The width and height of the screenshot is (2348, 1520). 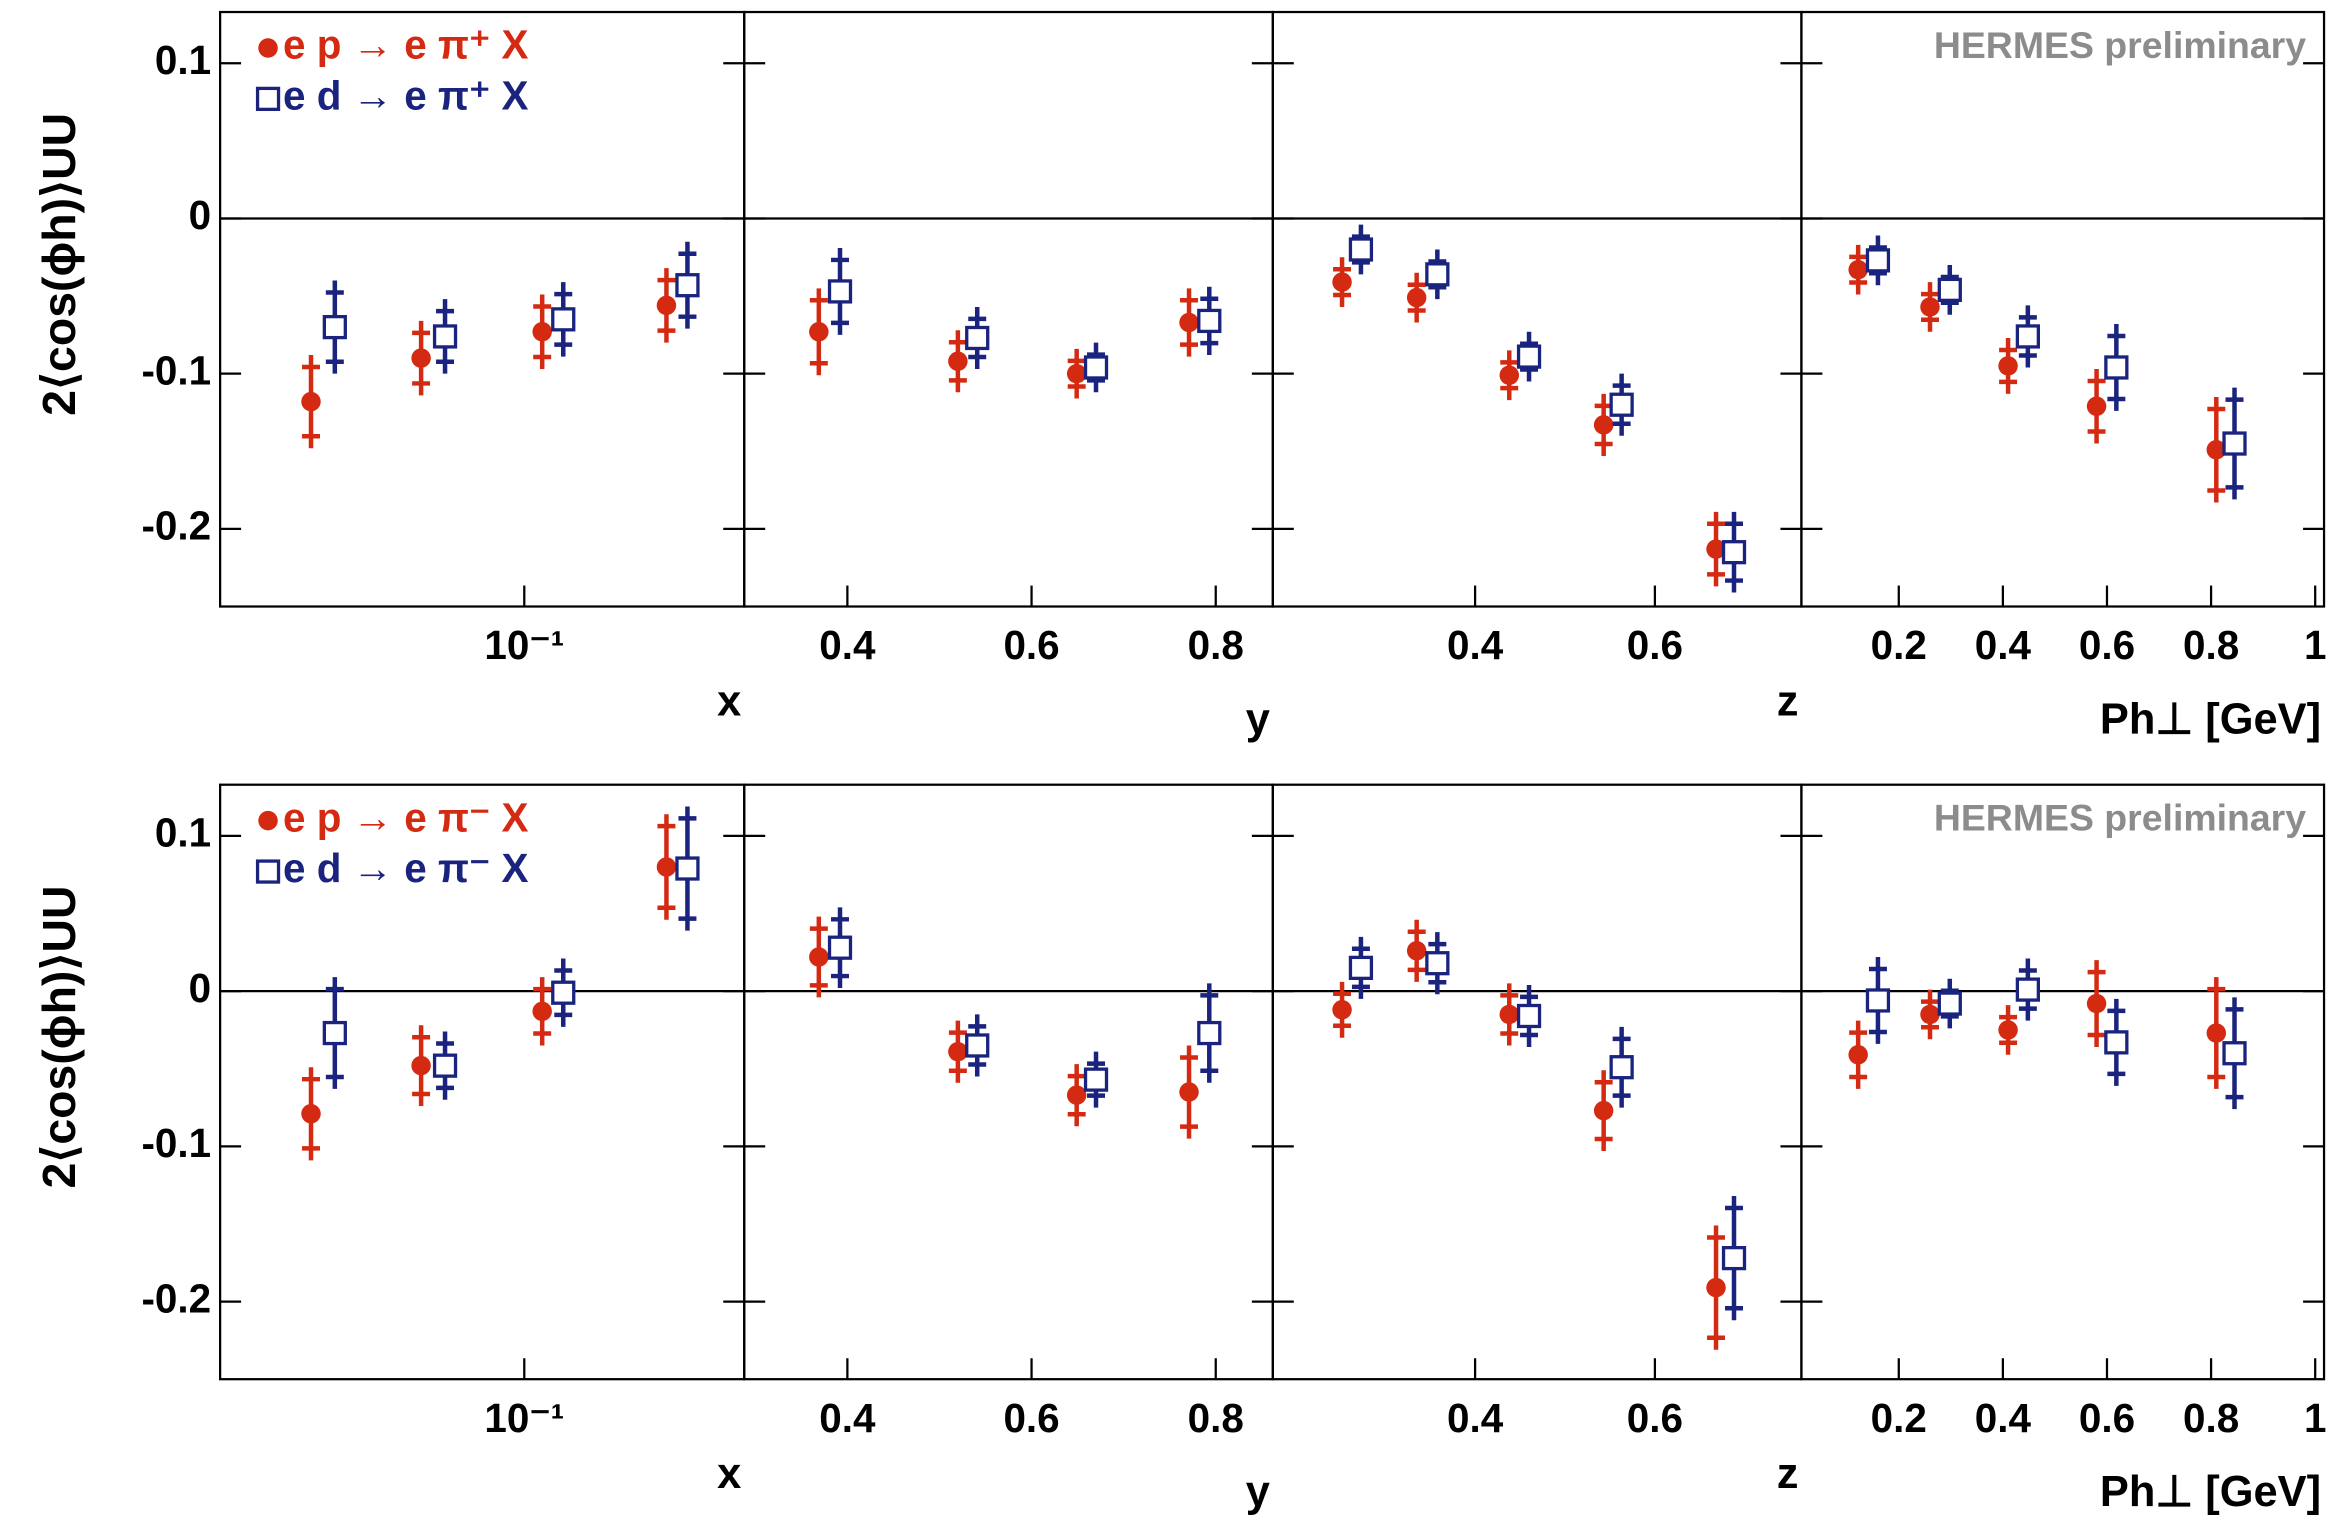 What do you see at coordinates (406, 817) in the screenshot?
I see `legend-label: e p → e π⁻ X` at bounding box center [406, 817].